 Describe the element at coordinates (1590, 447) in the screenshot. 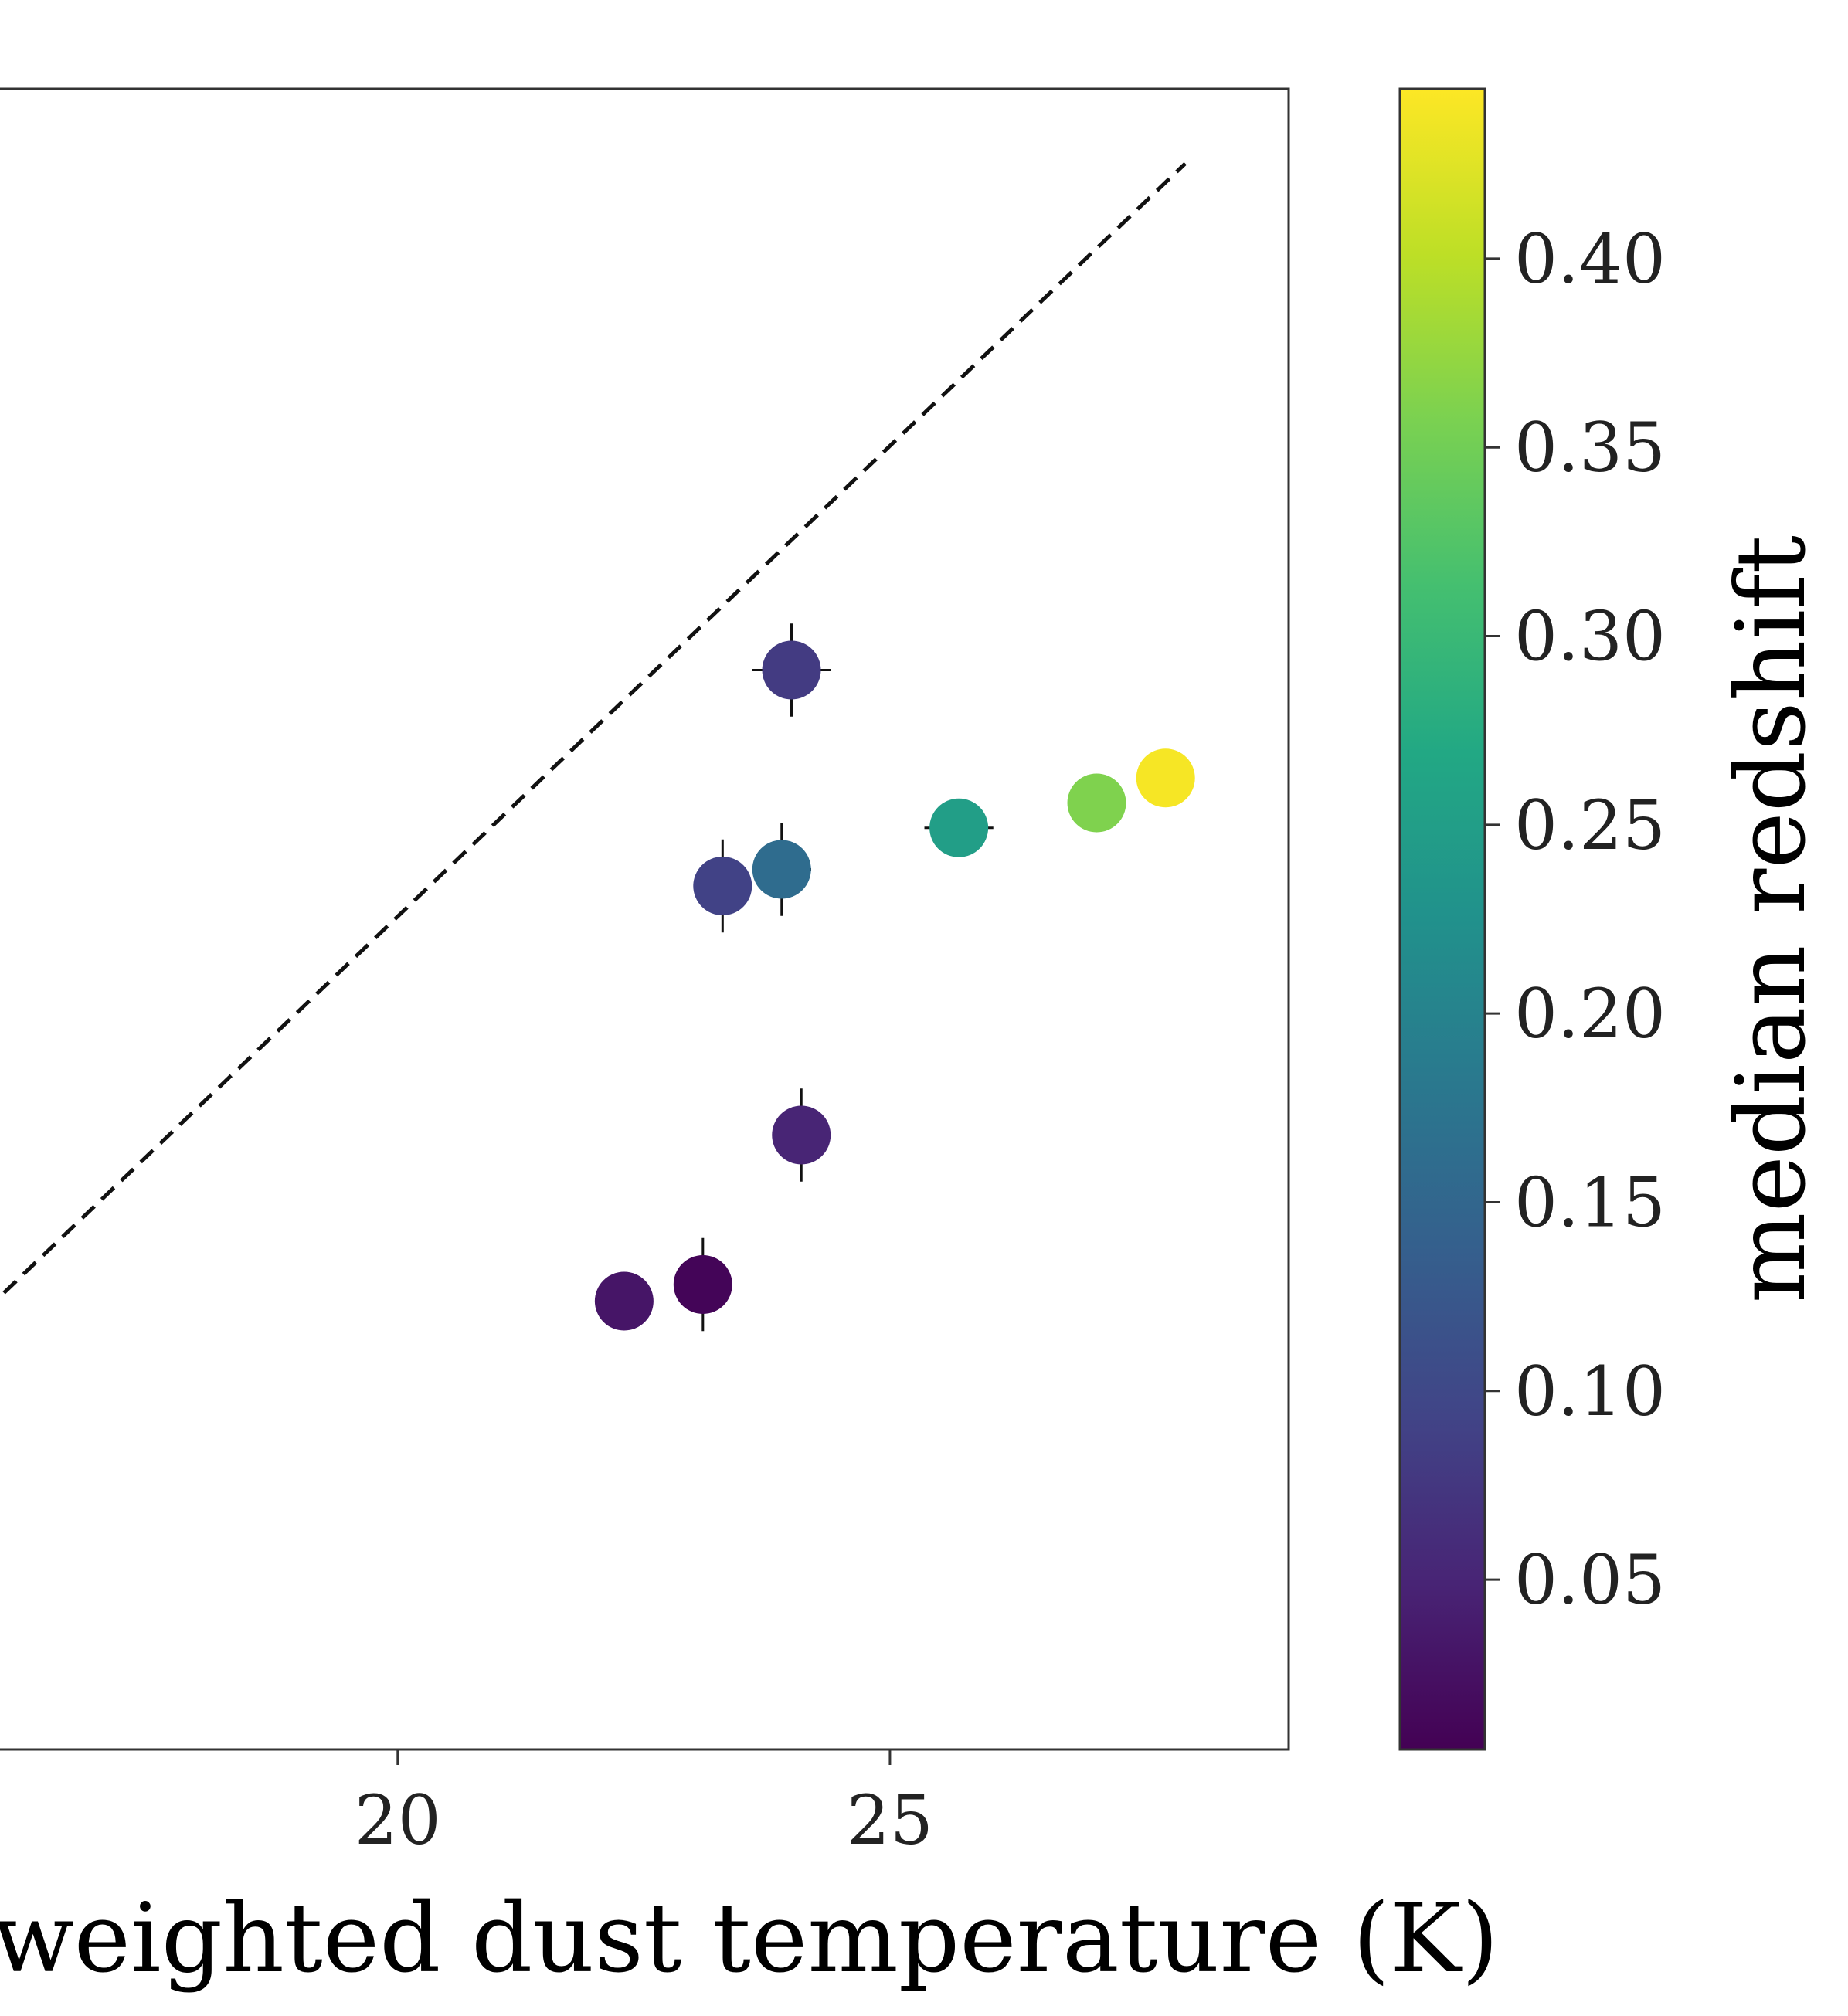

I see `colorbar-tick-label: 0.35` at that location.